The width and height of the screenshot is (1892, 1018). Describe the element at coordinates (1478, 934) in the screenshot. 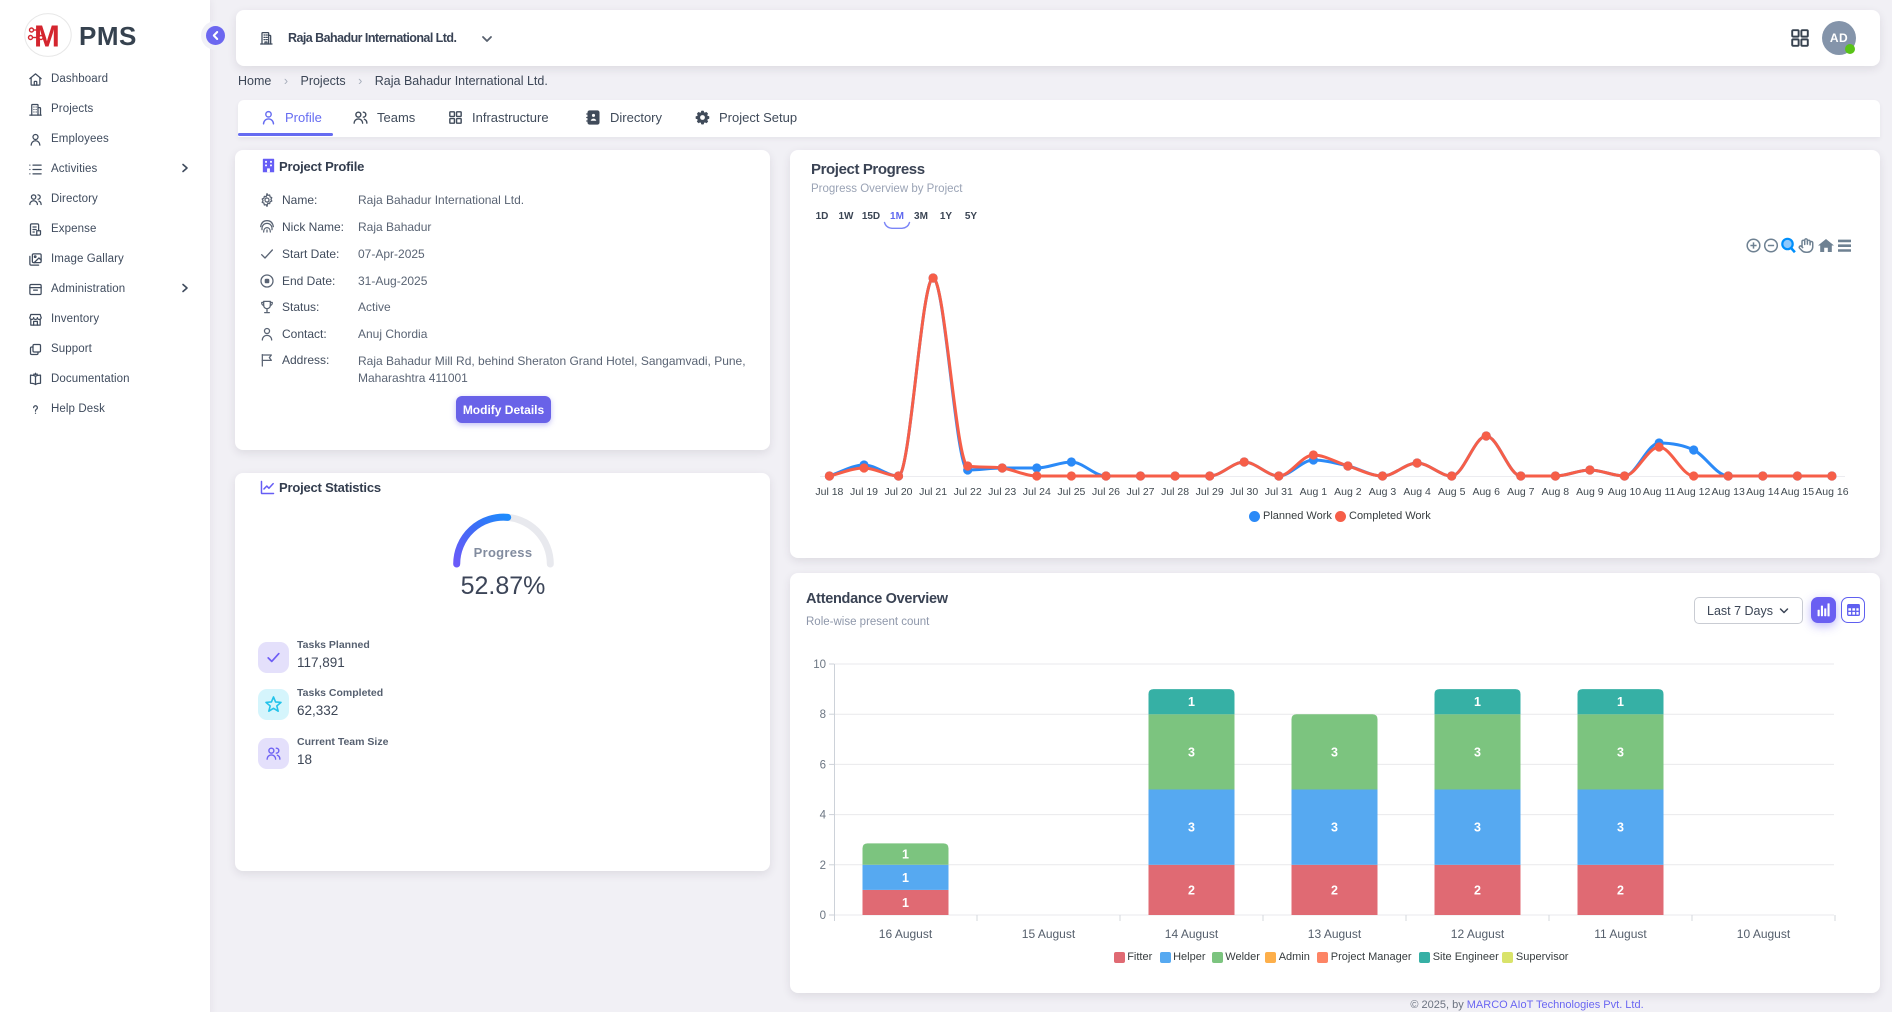

I see `svg-text: 12 August` at that location.